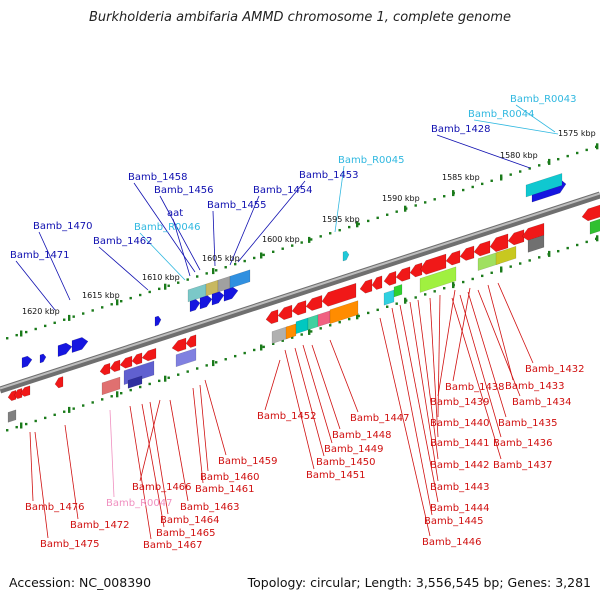 This screenshot has width=600, height=600. What do you see at coordinates (577, 133) in the screenshot?
I see `tick-label: 1575 kbp` at bounding box center [577, 133].